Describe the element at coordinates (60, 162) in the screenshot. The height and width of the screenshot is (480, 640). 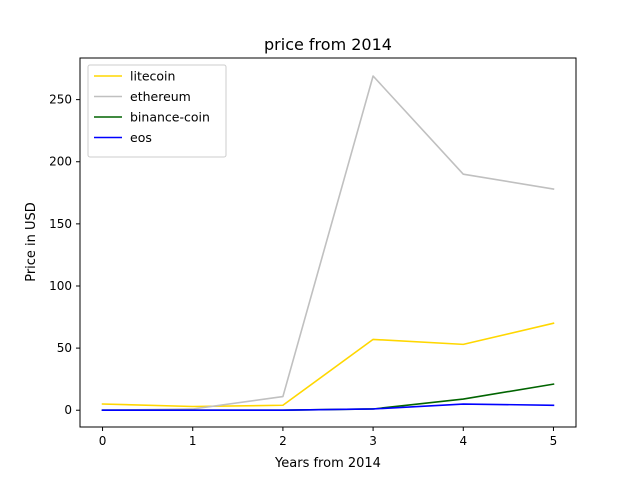
I see `y-tick-label: 200` at that location.